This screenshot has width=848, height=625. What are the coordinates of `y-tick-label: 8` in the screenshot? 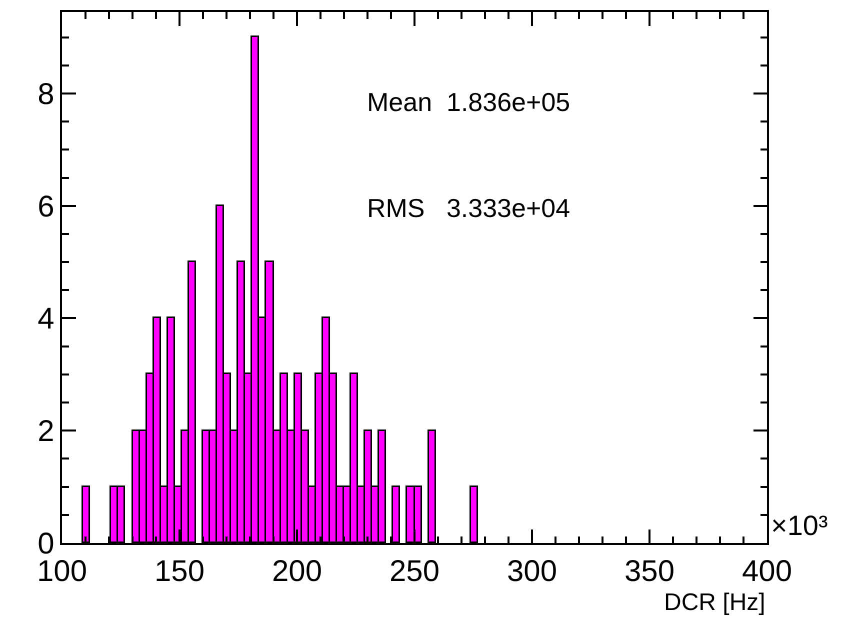 It's located at (46, 94).